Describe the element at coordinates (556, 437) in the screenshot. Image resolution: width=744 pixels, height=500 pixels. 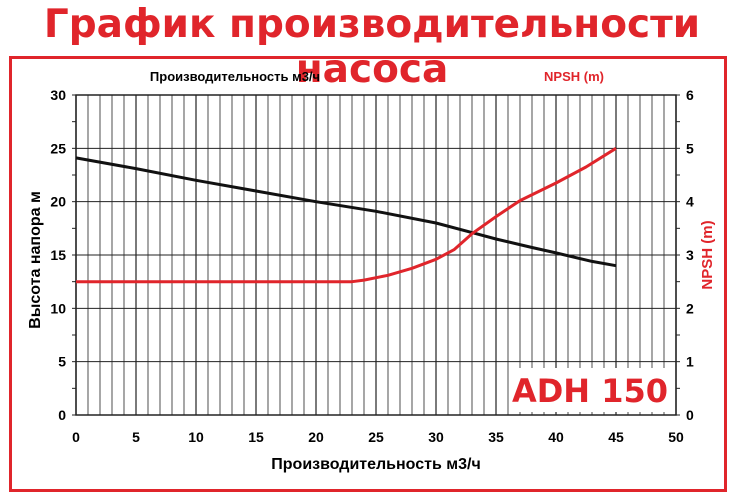
I see `x-tick-label: 40` at that location.